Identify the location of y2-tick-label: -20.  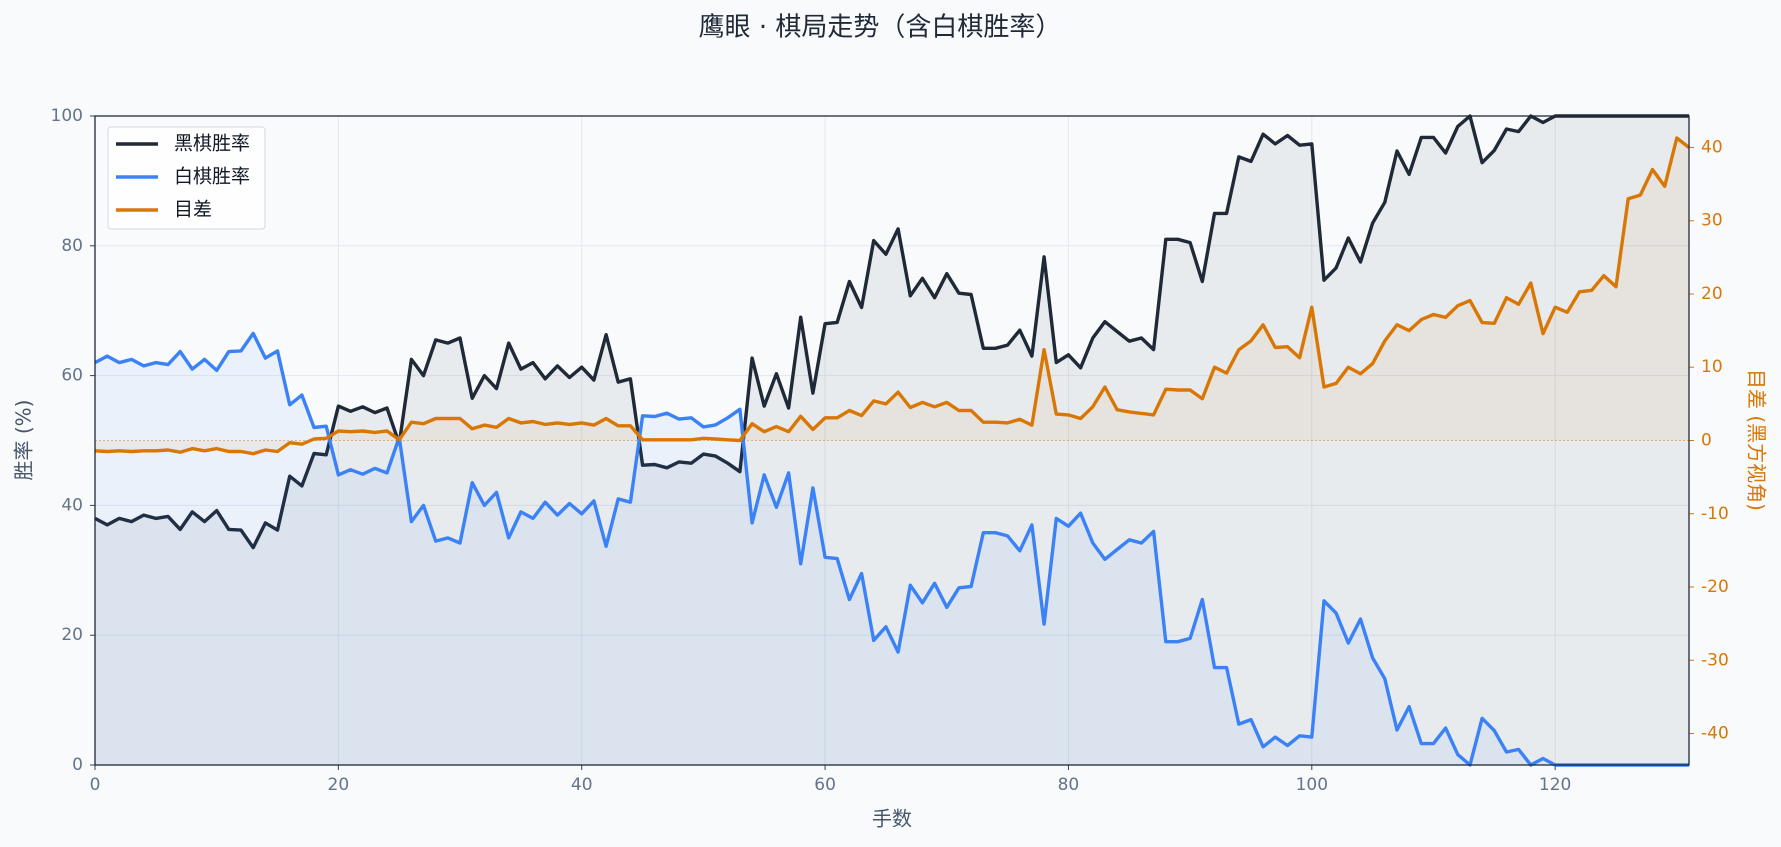
(1715, 587).